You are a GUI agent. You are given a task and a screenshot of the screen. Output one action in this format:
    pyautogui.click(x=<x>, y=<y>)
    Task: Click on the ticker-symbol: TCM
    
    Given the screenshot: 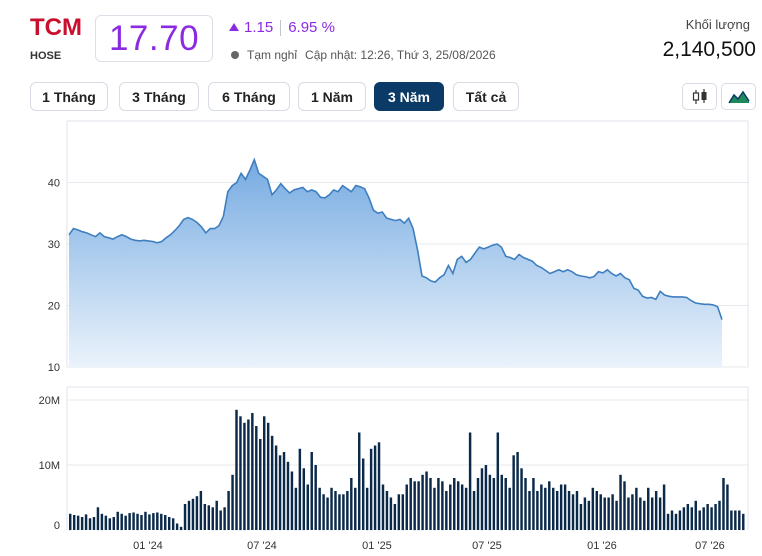 What is the action you would take?
    pyautogui.click(x=56, y=27)
    